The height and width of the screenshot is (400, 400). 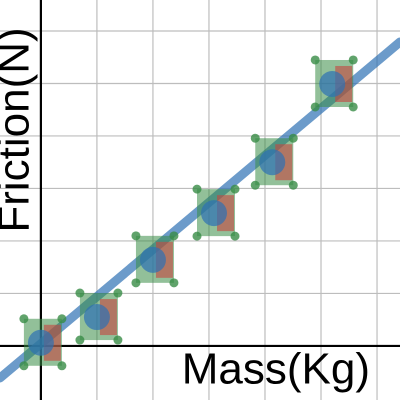 What do you see at coordinates (276, 369) in the screenshot?
I see `x-axis-label: Mass(Kg)` at bounding box center [276, 369].